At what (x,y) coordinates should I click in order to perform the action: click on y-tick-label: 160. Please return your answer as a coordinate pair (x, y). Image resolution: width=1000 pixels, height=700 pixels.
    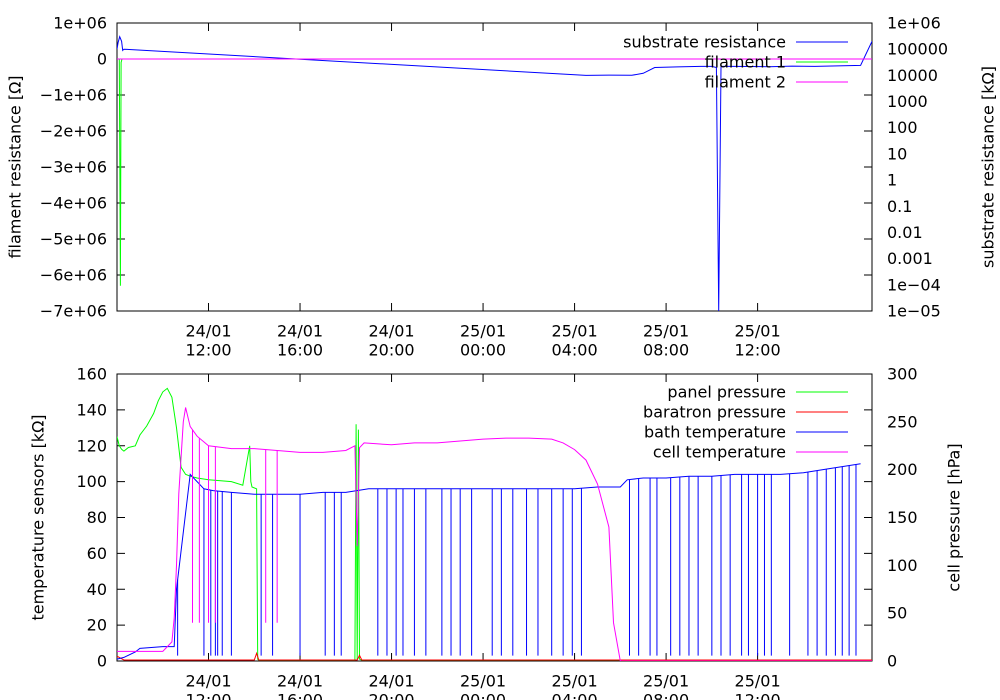
    Looking at the image, I should click on (91, 374).